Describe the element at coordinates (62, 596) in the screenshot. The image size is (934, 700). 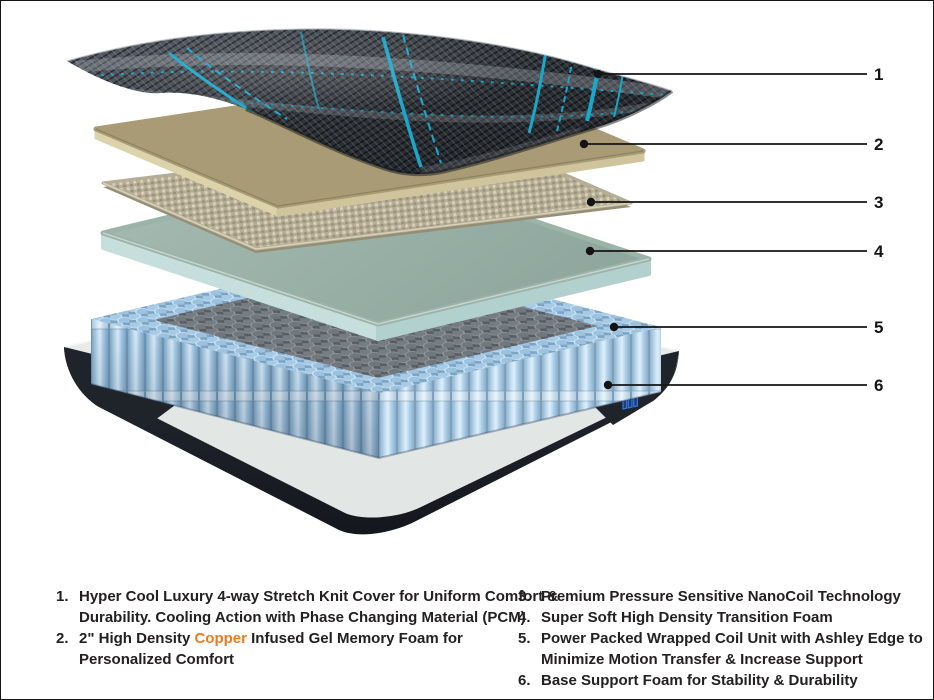
I see `legend-item-number: 1.` at that location.